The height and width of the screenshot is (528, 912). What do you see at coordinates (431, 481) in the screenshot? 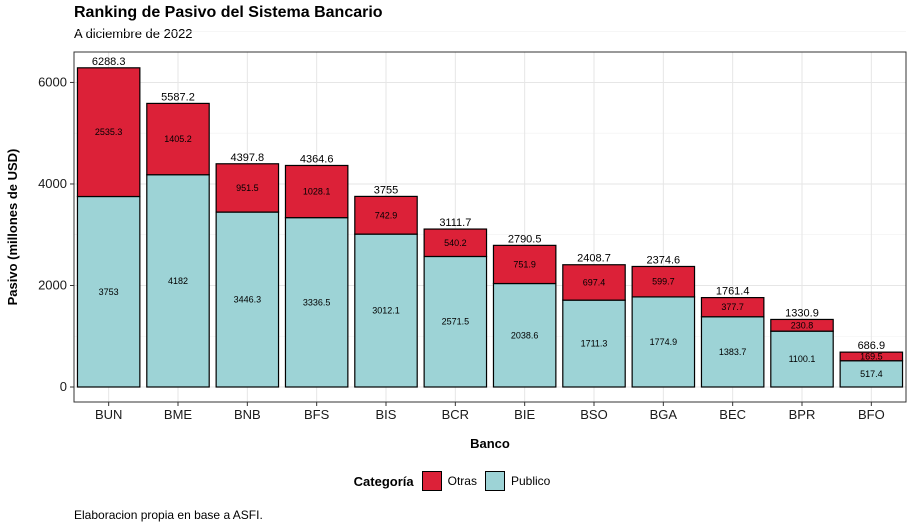
I see `legend-swatch-otras` at bounding box center [431, 481].